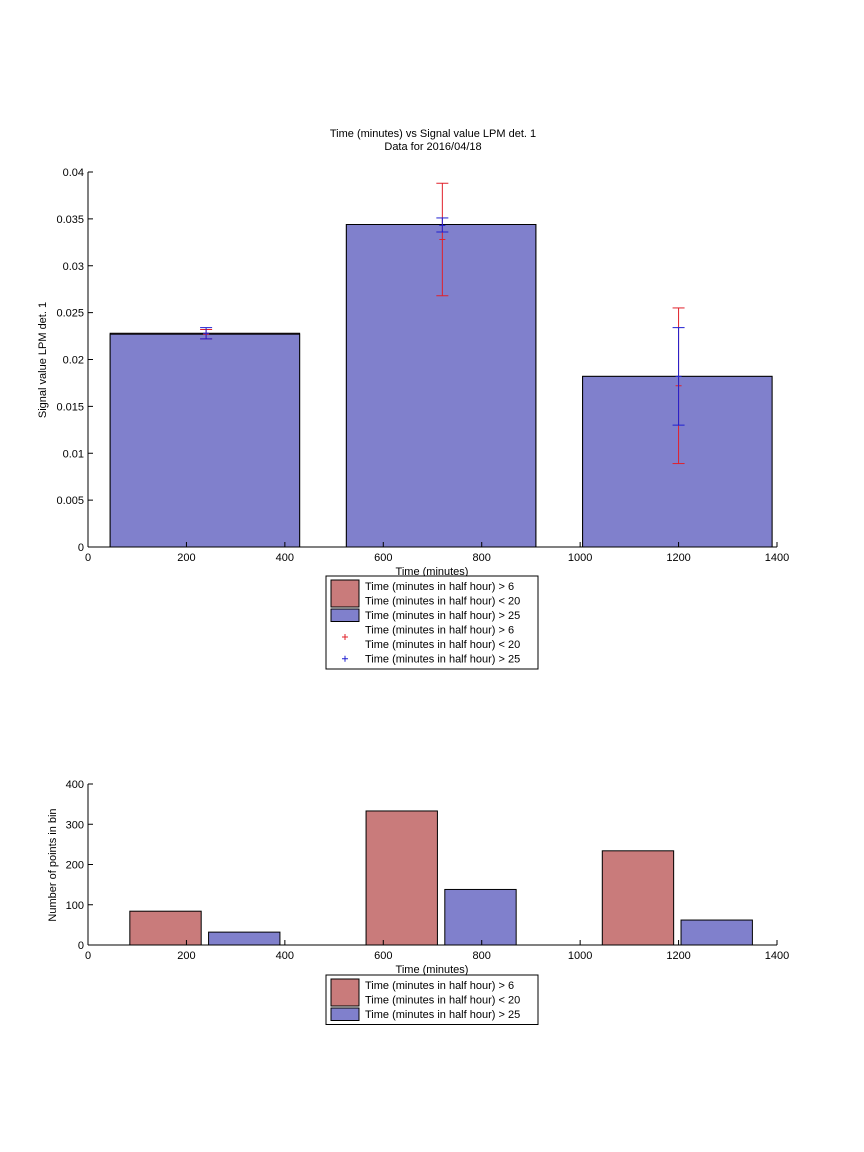 The image size is (864, 1152). Describe the element at coordinates (75, 825) in the screenshot. I see `y-tick-label: 300` at that location.